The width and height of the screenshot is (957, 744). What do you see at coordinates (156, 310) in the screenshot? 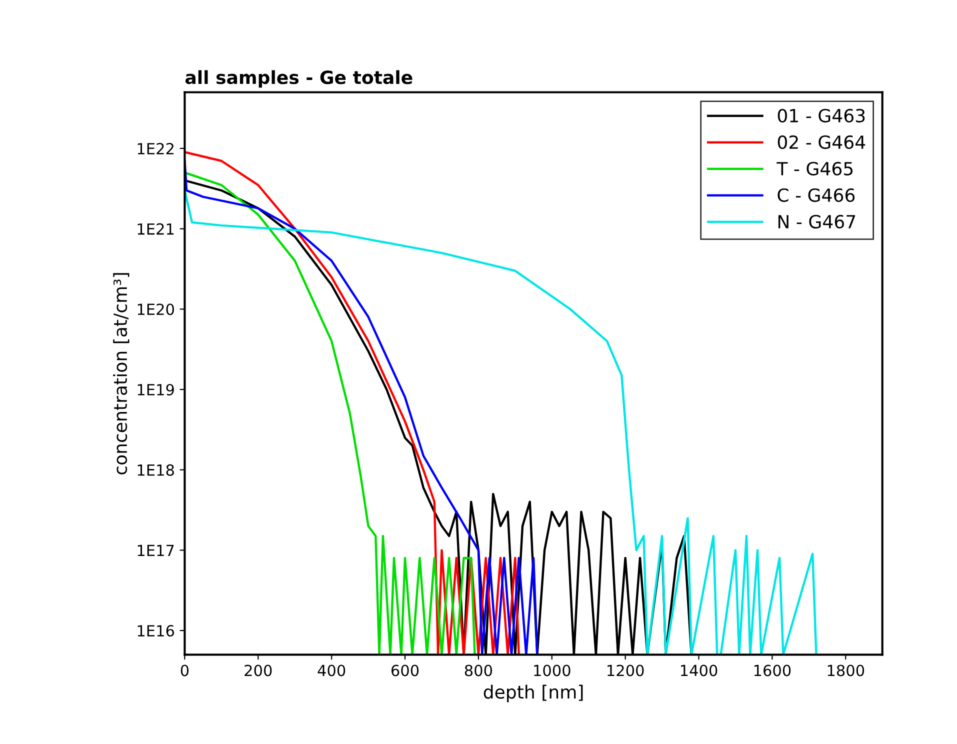
I see `y-tick-label: 1E20` at bounding box center [156, 310].